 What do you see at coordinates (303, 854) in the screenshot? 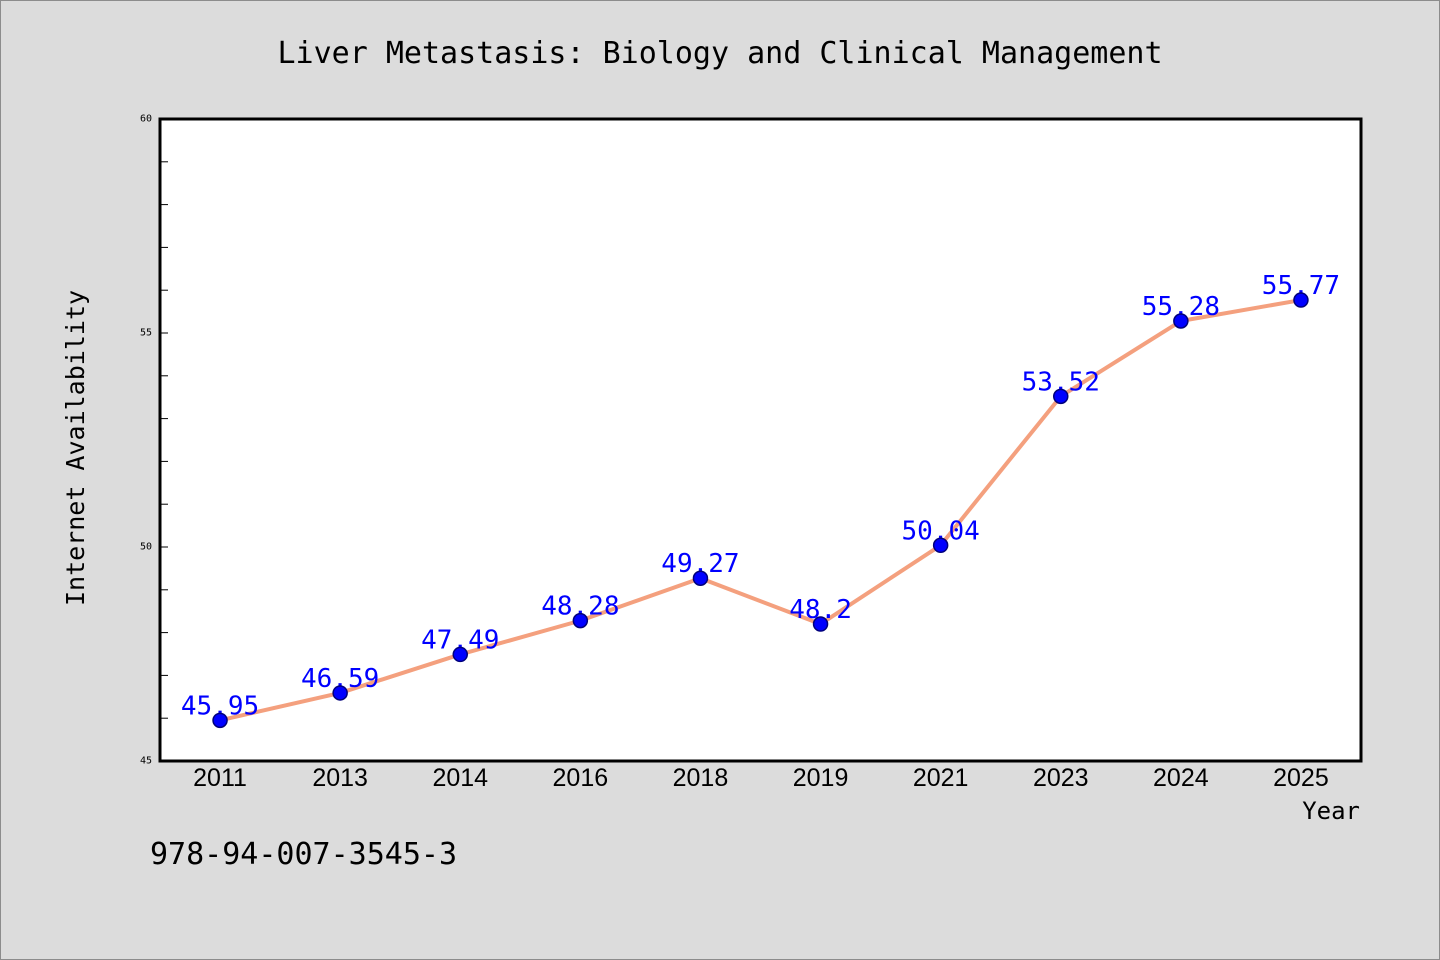
I see `isbn-text: 978-94-007-3545-3` at bounding box center [303, 854].